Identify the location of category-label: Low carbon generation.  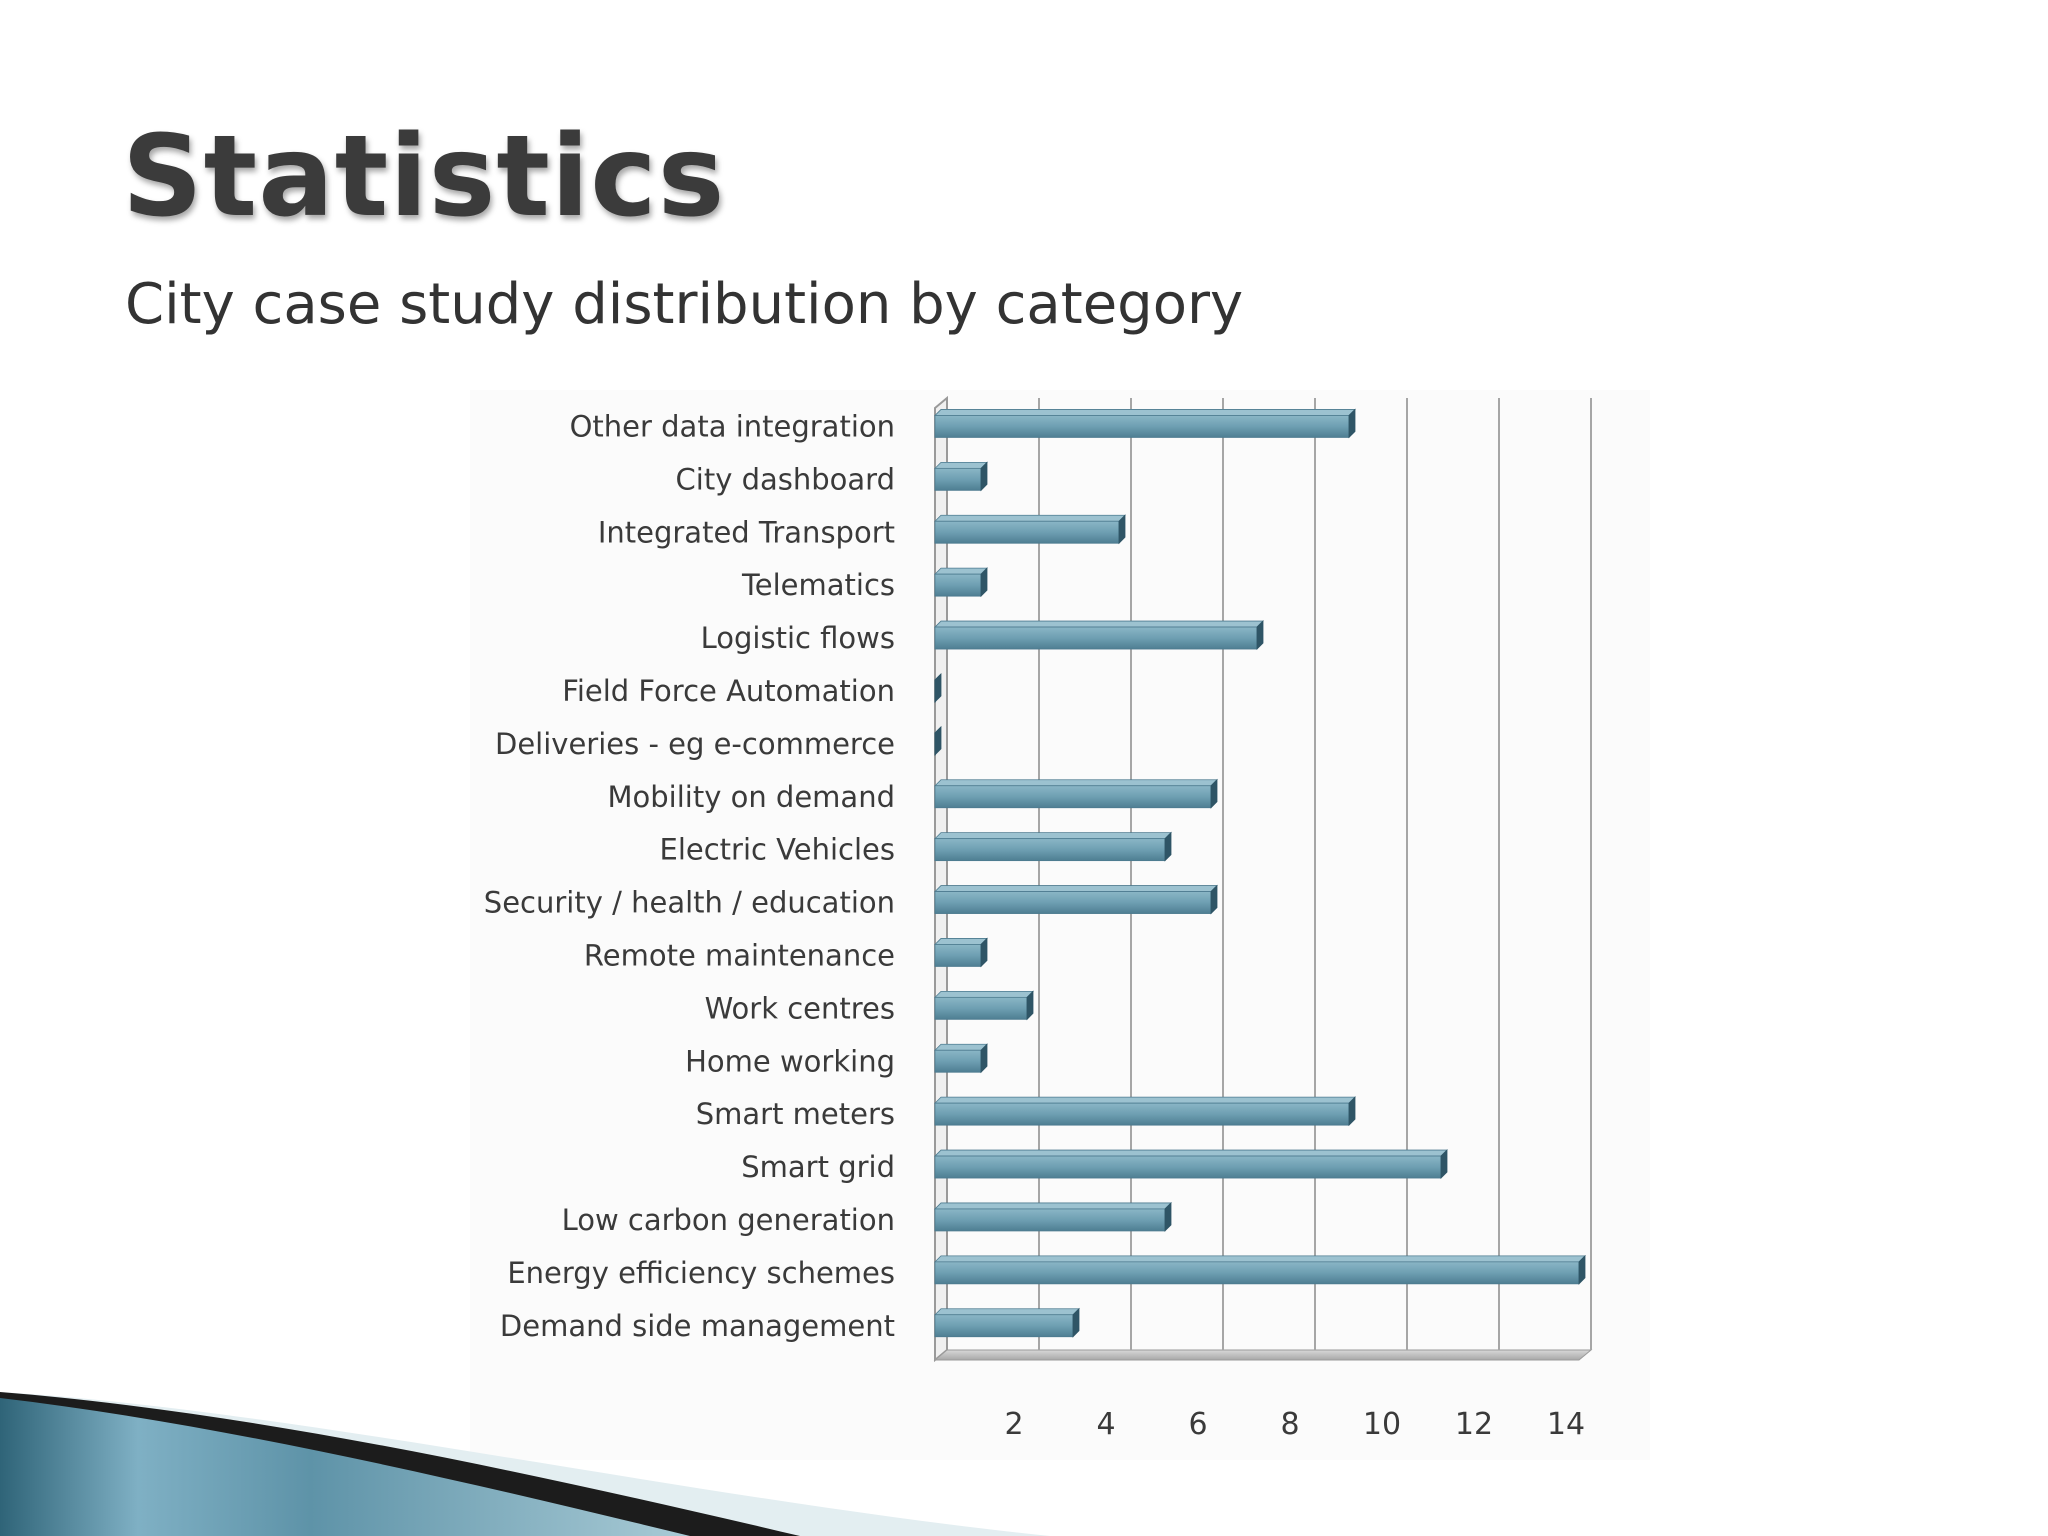
(728, 1220).